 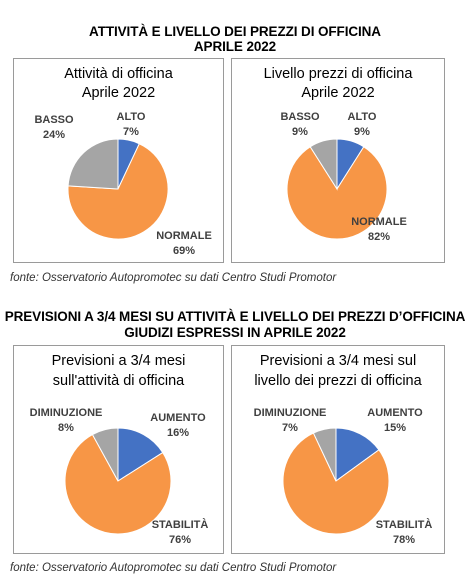 I want to click on chart-title-line1: Attività di officina, so click(x=118, y=74).